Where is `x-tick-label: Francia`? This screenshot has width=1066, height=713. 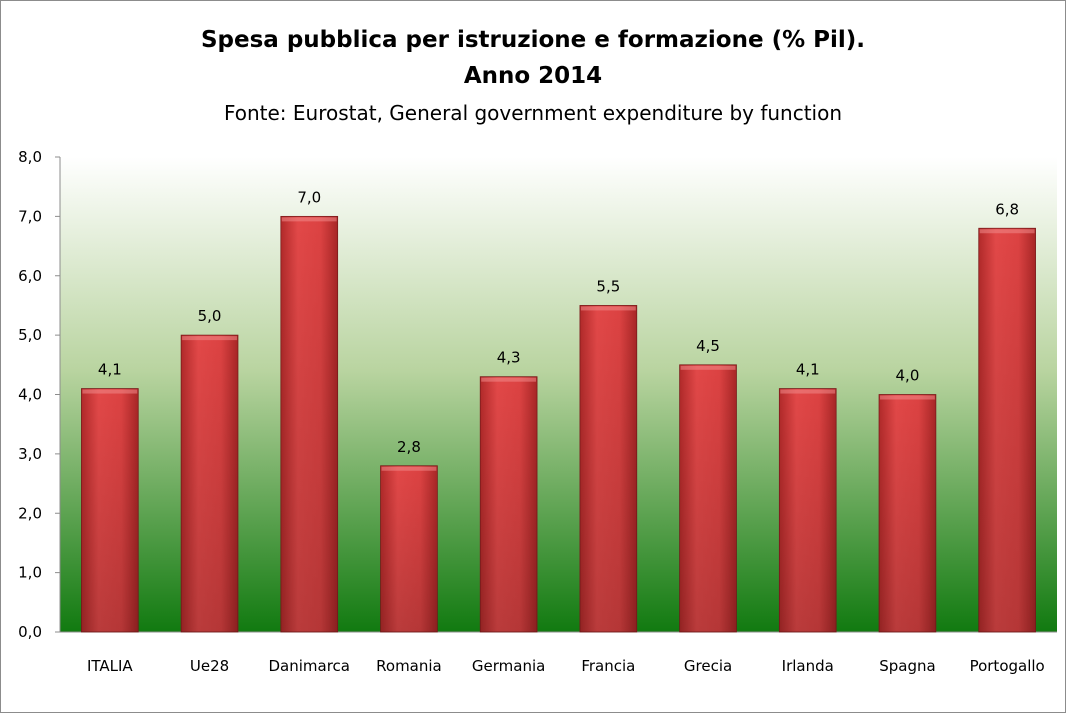
x-tick-label: Francia is located at coordinates (608, 666).